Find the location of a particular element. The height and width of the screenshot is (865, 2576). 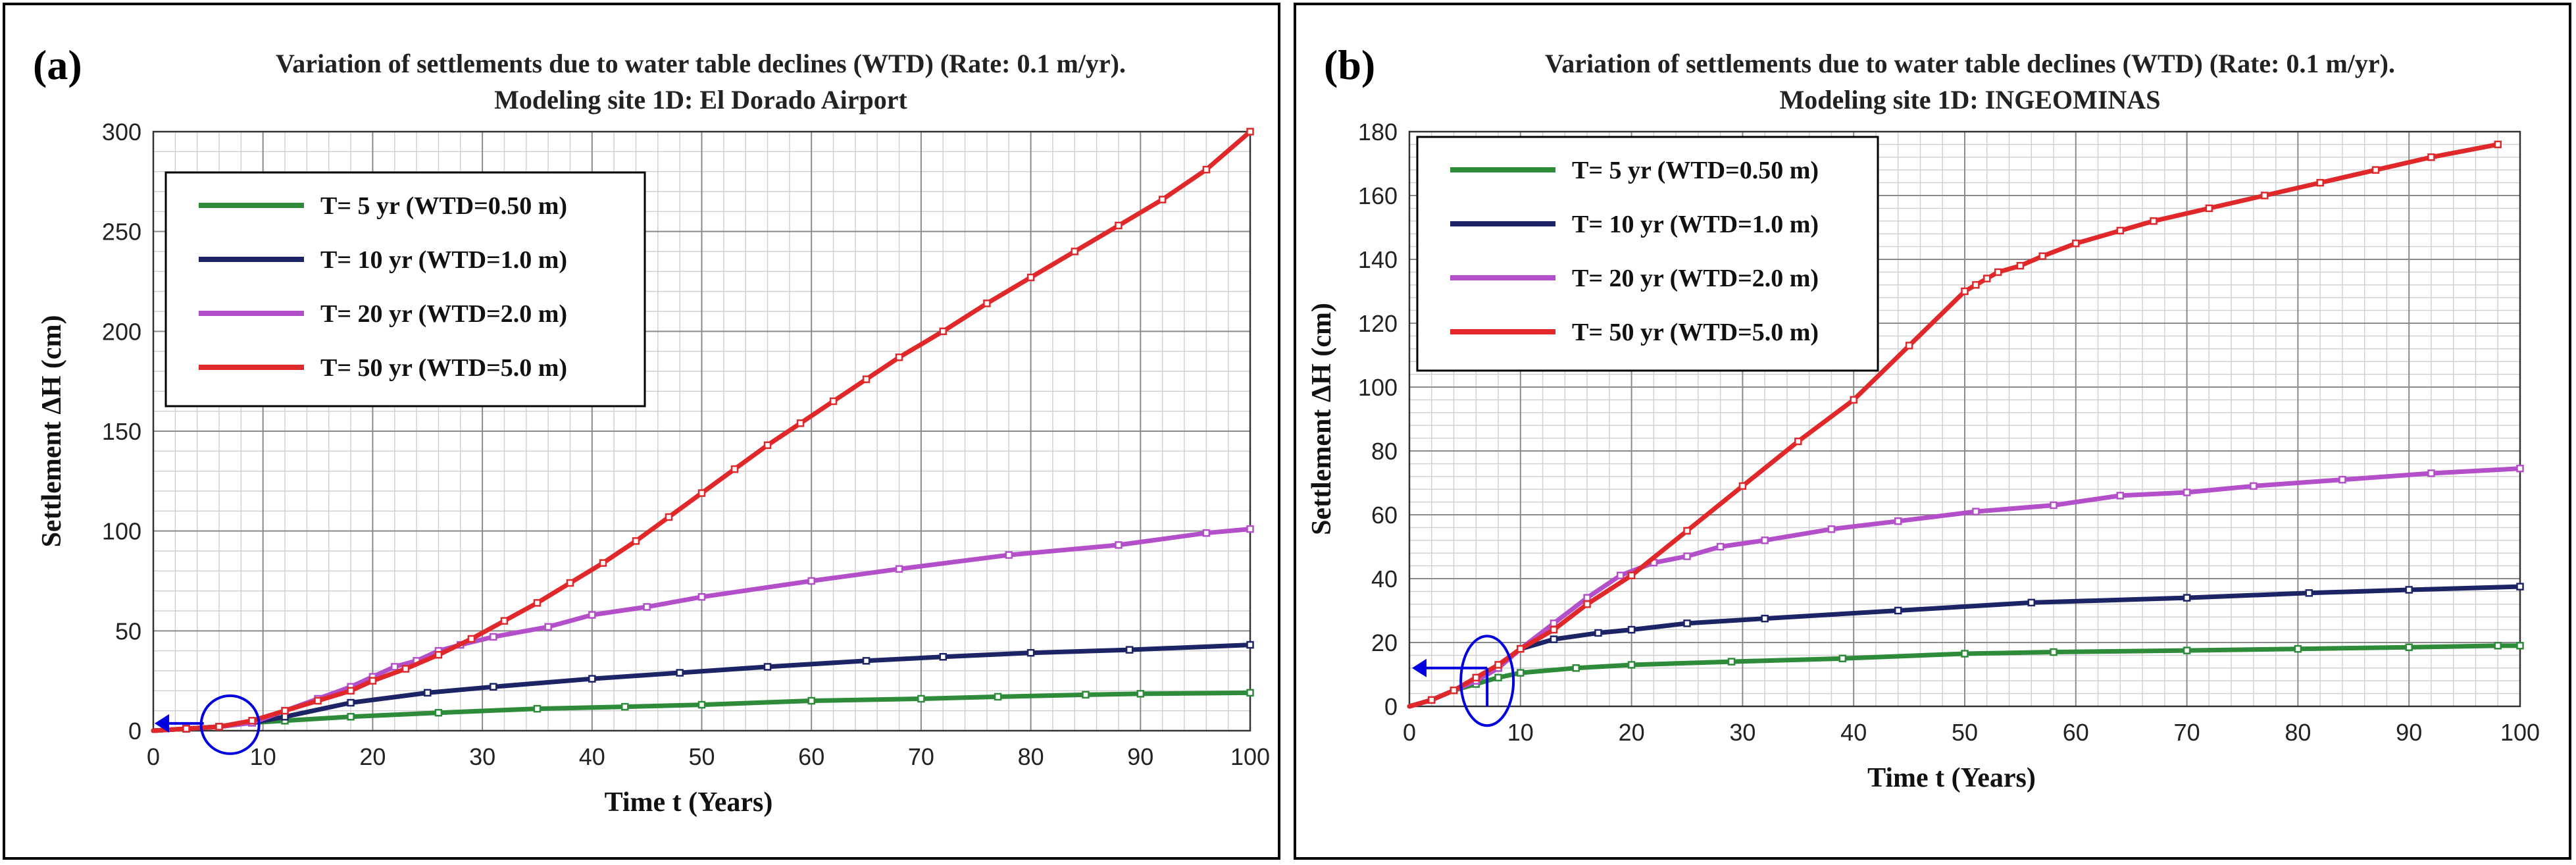

x-tick-label: 90 is located at coordinates (2409, 732).